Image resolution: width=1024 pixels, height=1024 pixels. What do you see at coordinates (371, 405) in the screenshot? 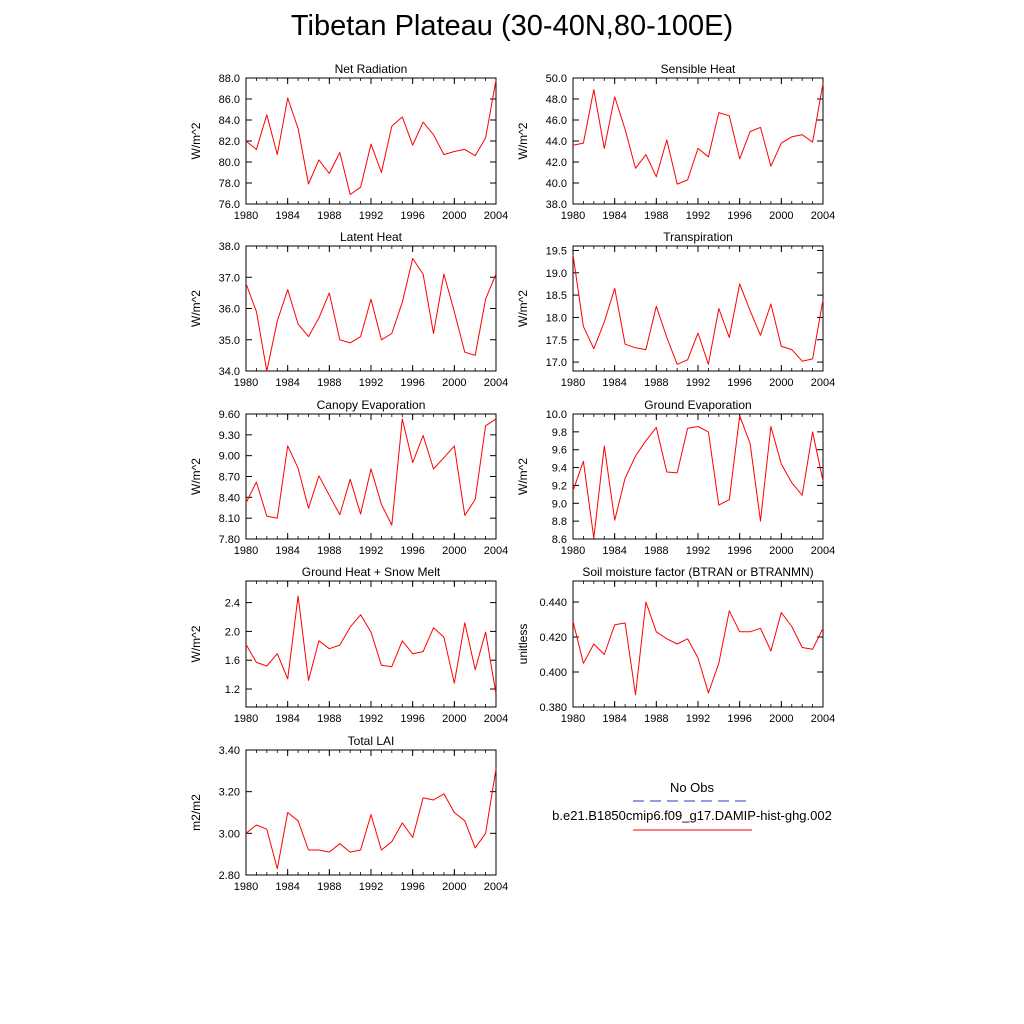
I see `panel-title: Canopy Evaporation` at bounding box center [371, 405].